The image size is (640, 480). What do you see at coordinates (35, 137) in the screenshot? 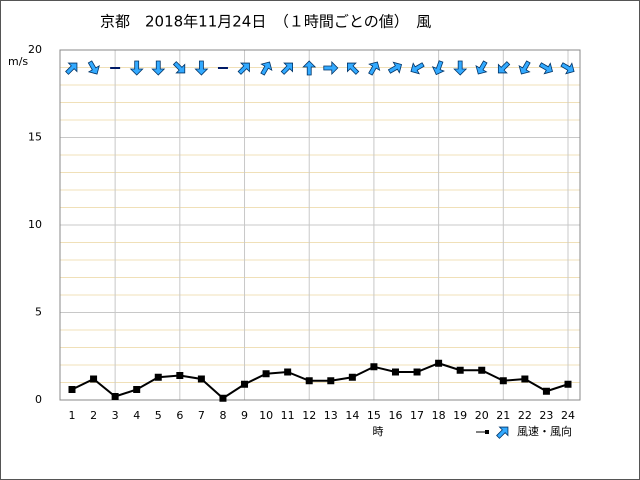
I see `y-tick-label: 15` at bounding box center [35, 137].